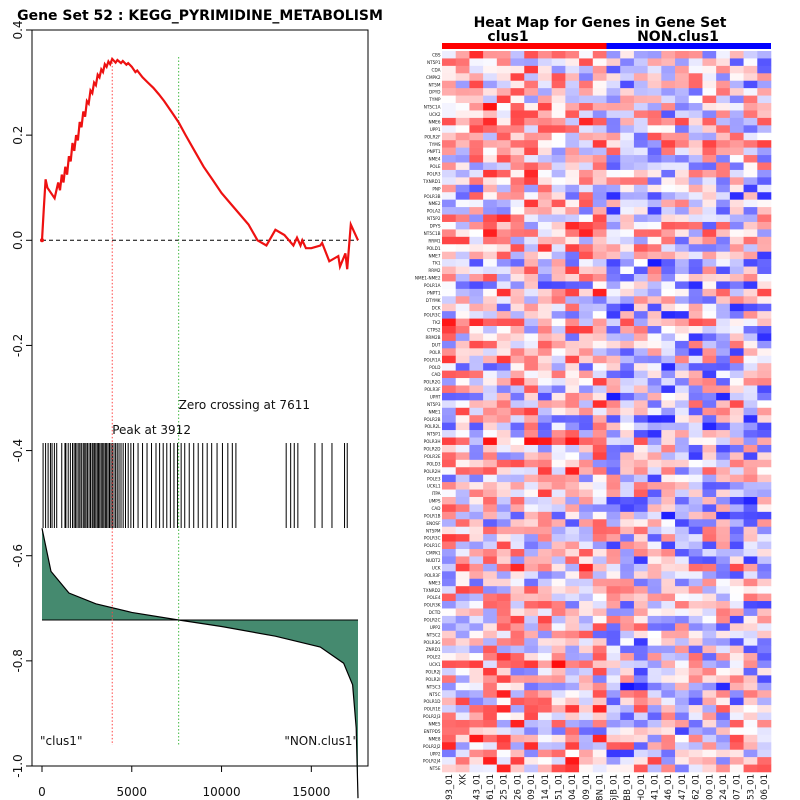 This screenshot has height=800, width=800. I want to click on gene-label: POLE4, so click(434, 597).